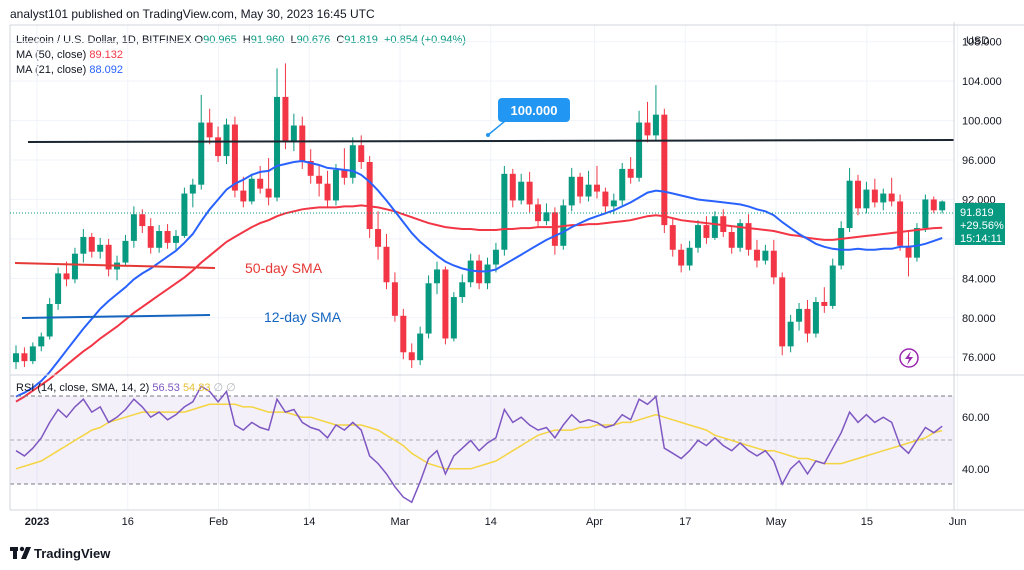 Image resolution: width=1024 pixels, height=570 pixels. I want to click on ma50-value: 89.132, so click(106, 55).